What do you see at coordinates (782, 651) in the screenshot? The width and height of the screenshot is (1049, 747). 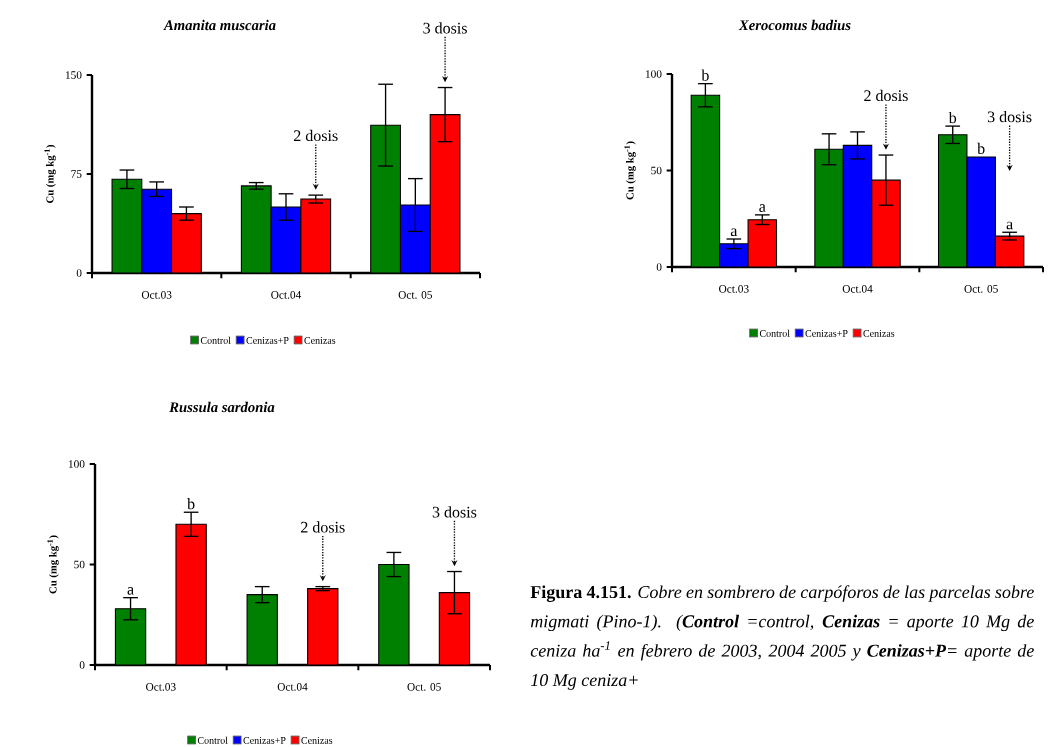 I see `text: ceniza ha$^{-1}$ en febrero de 2003, 2004 2005 y Cenizas+P= aporte de` at bounding box center [782, 651].